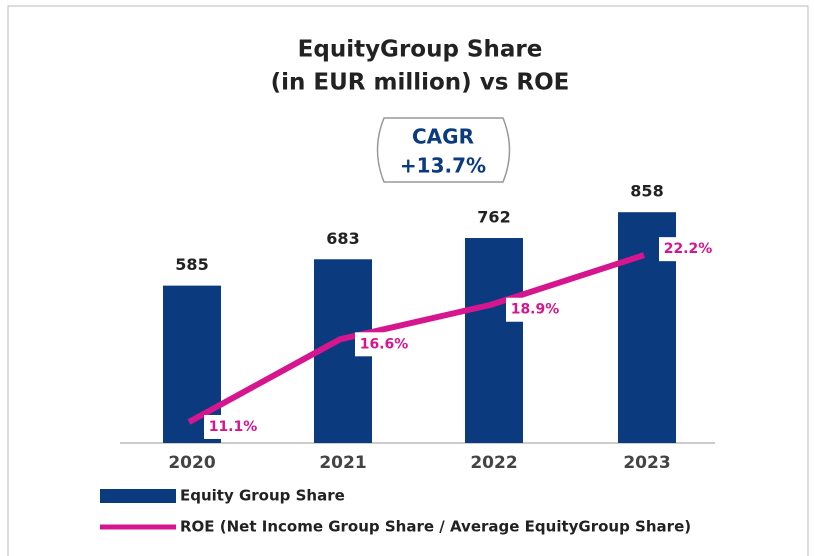 The height and width of the screenshot is (556, 814). What do you see at coordinates (262, 496) in the screenshot?
I see `legend-label: Equity Group Share` at bounding box center [262, 496].